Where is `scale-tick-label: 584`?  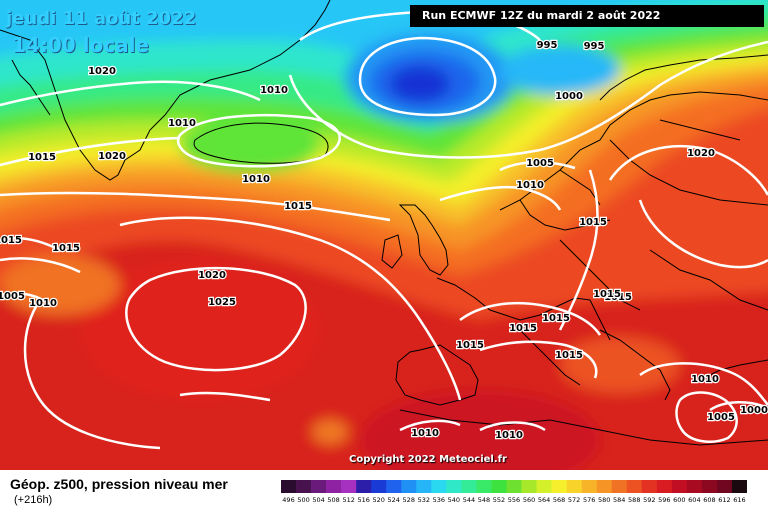 scale-tick-label: 584 is located at coordinates (619, 500).